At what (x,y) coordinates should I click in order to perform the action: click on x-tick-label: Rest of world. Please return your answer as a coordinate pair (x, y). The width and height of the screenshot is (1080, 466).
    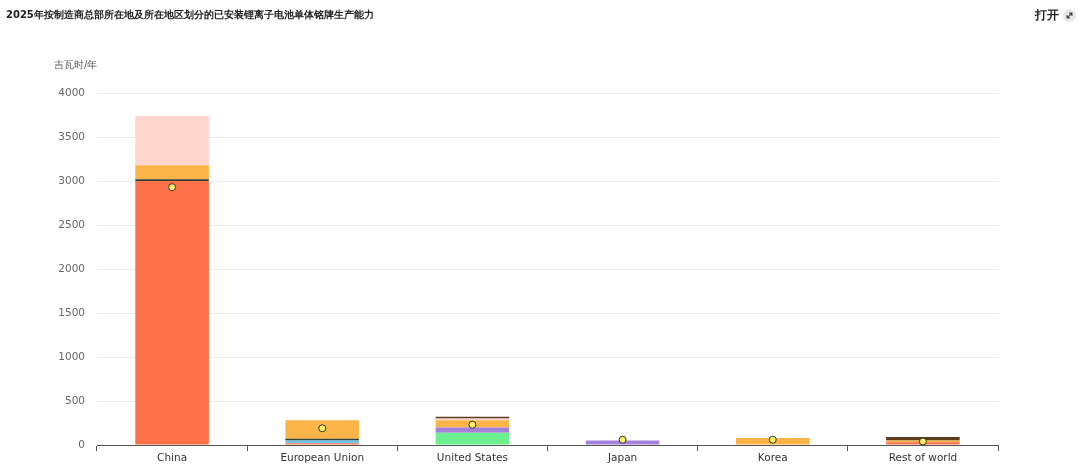
    Looking at the image, I should click on (923, 457).